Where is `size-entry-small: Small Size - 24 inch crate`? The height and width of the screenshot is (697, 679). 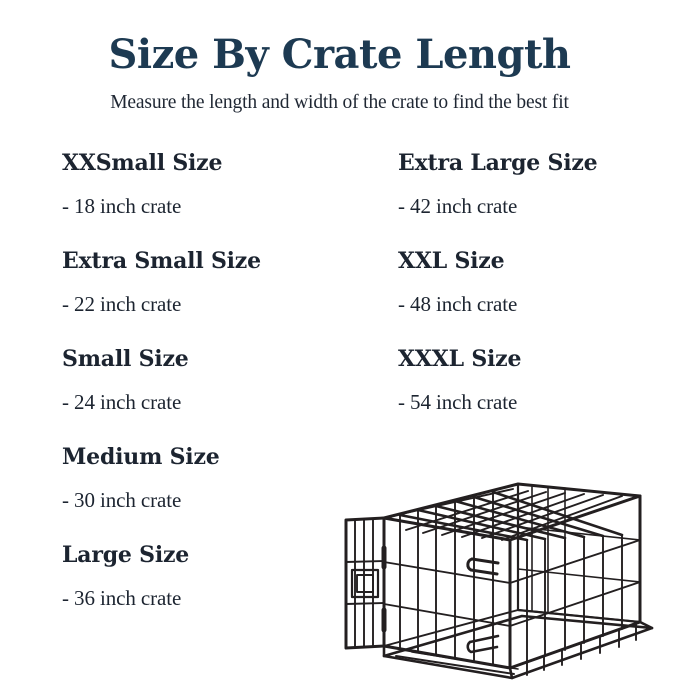
size-entry-small: Small Size - 24 inch crate is located at coordinates (212, 380).